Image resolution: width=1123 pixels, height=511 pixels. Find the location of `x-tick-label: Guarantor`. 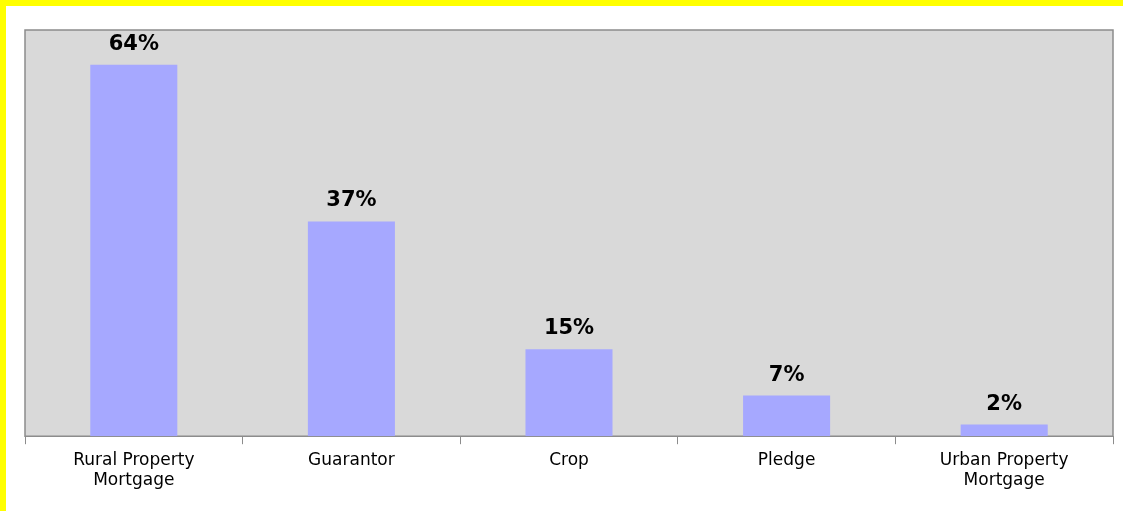

x-tick-label: Guarantor is located at coordinates (351, 458).